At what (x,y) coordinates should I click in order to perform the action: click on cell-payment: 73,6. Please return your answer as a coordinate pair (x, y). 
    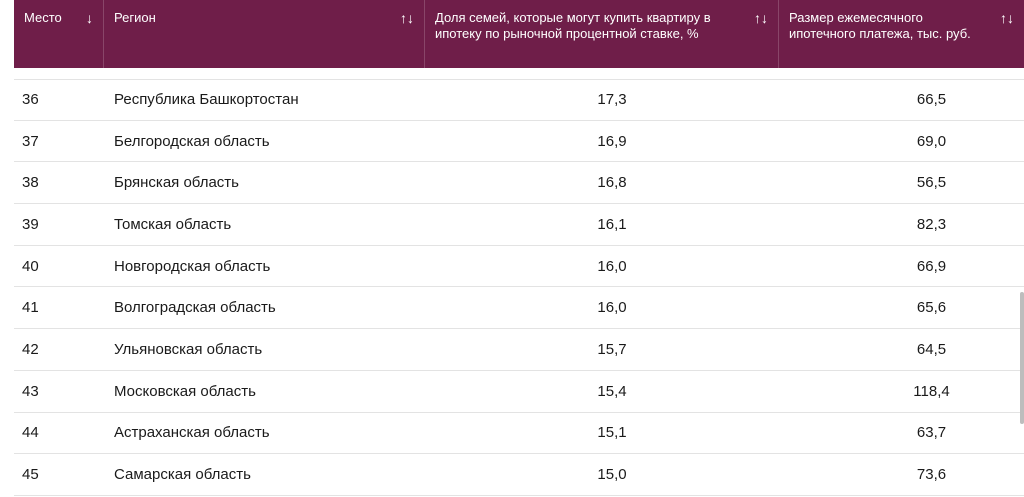
    Looking at the image, I should click on (931, 475).